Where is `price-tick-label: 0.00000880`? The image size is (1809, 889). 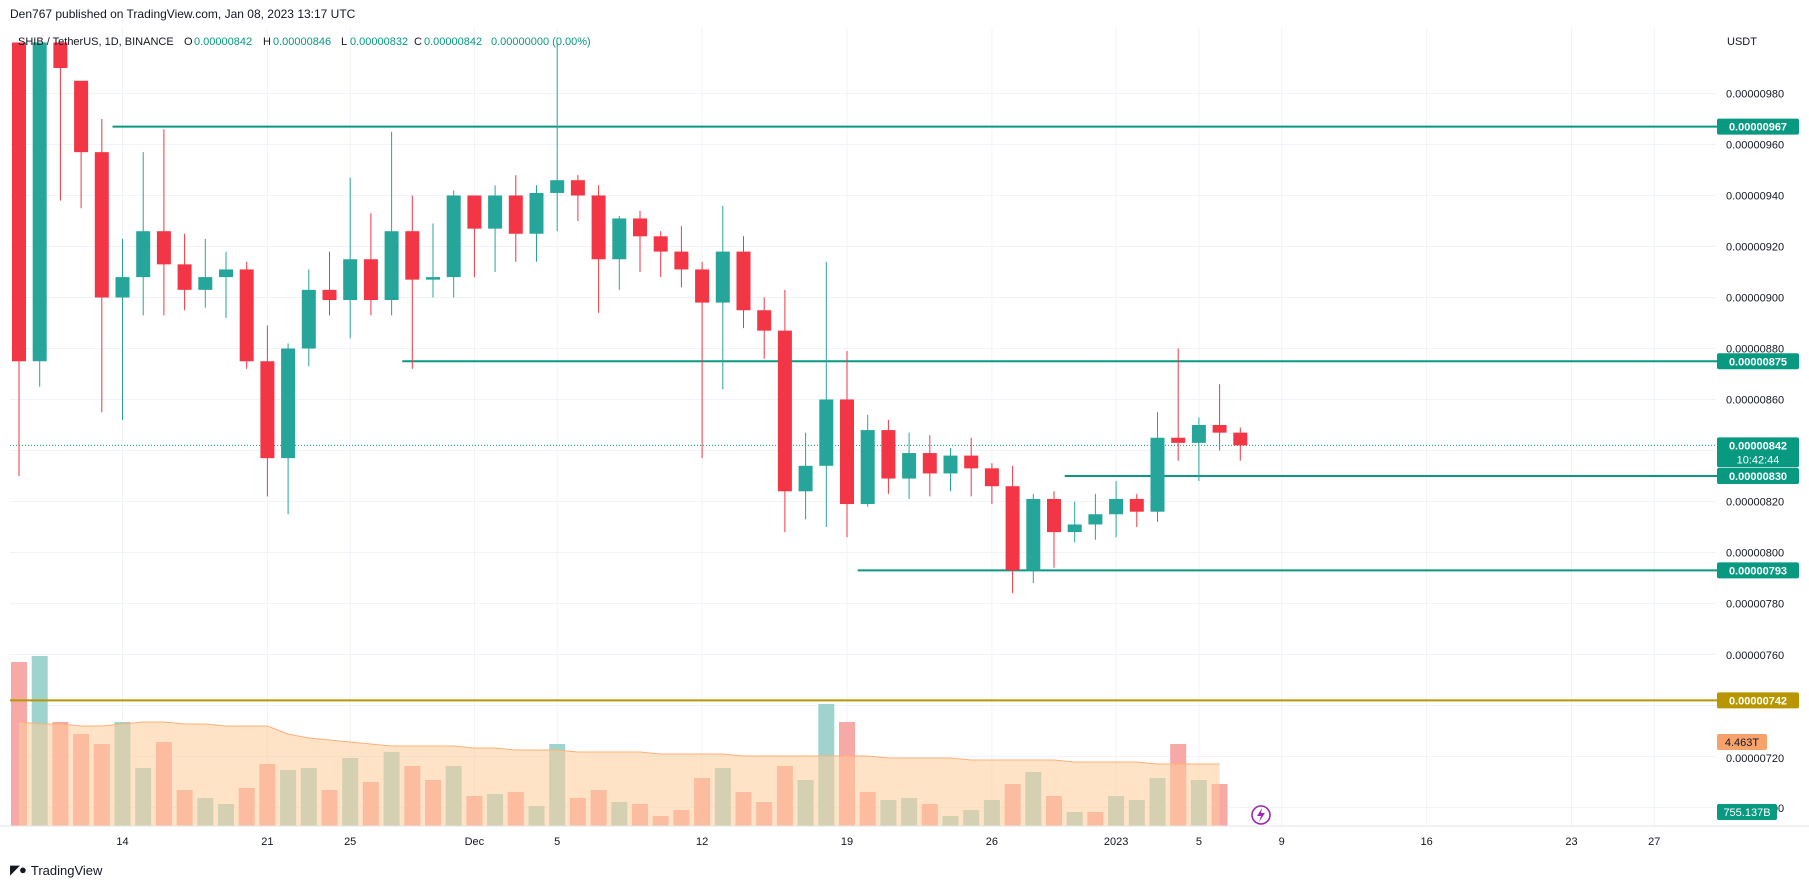 price-tick-label: 0.00000880 is located at coordinates (1755, 350).